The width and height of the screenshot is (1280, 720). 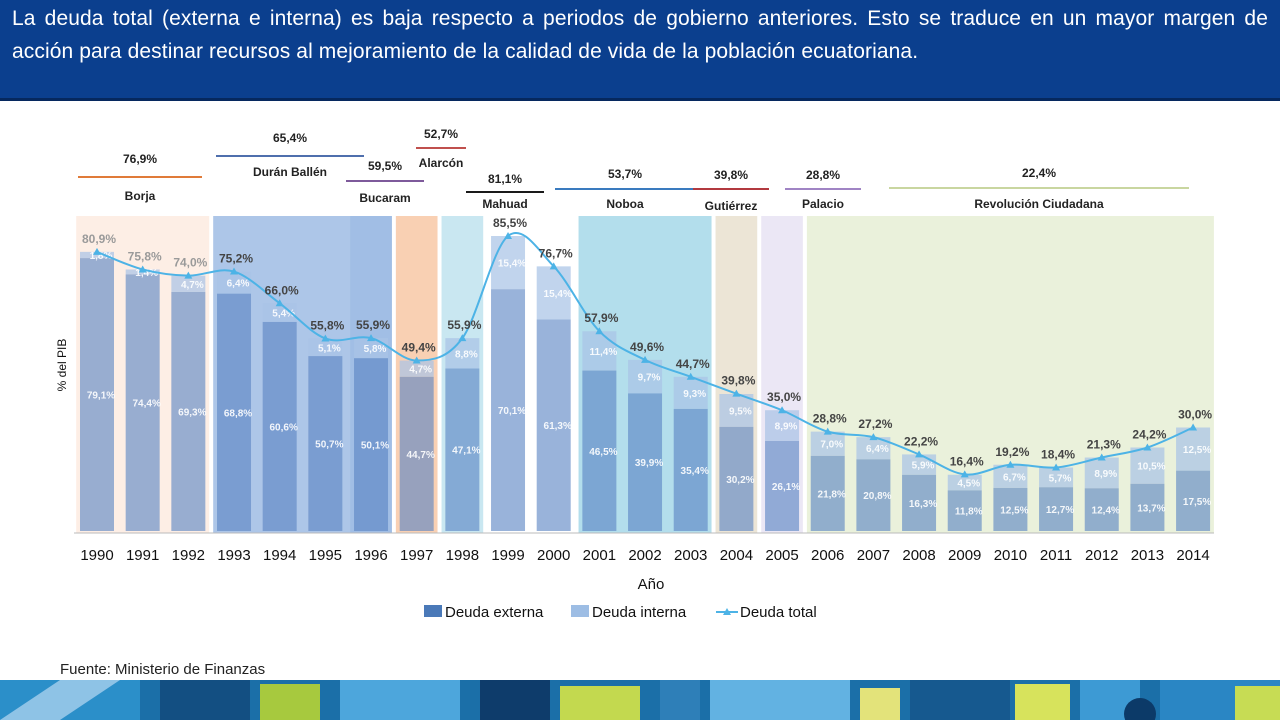 What do you see at coordinates (190, 263) in the screenshot?
I see `label-deuda-total: 74,0%` at bounding box center [190, 263].